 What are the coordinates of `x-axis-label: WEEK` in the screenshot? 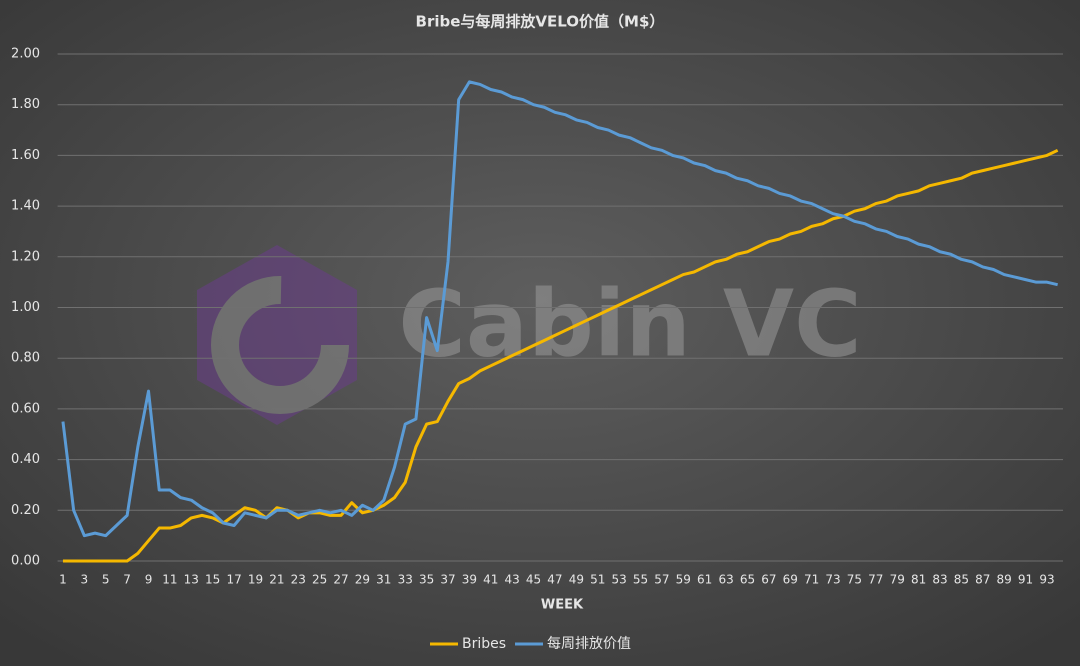 It's located at (562, 605).